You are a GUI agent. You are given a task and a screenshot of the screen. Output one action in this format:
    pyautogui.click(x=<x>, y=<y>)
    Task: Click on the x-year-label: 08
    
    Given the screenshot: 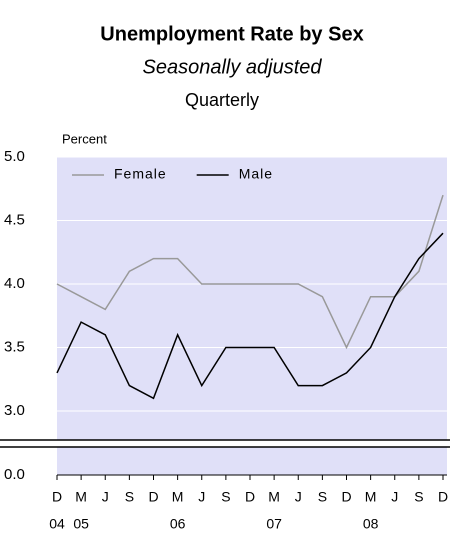 What is the action you would take?
    pyautogui.click(x=371, y=524)
    